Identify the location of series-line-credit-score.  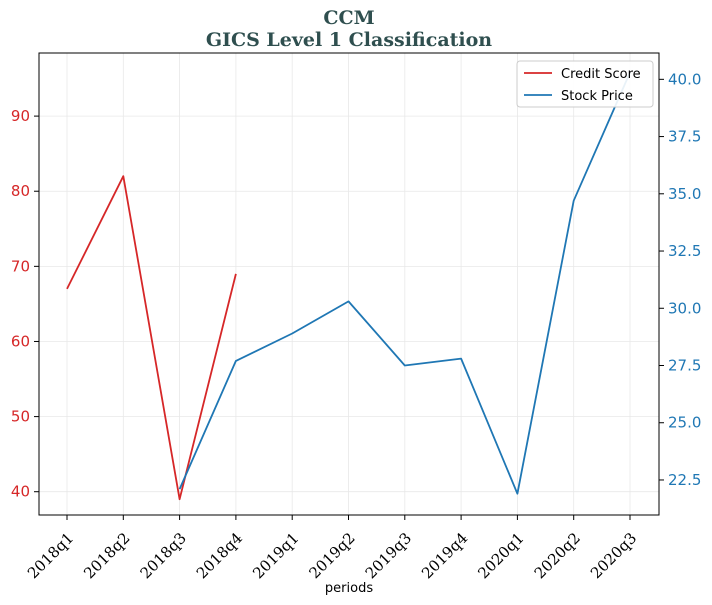
(151, 338).